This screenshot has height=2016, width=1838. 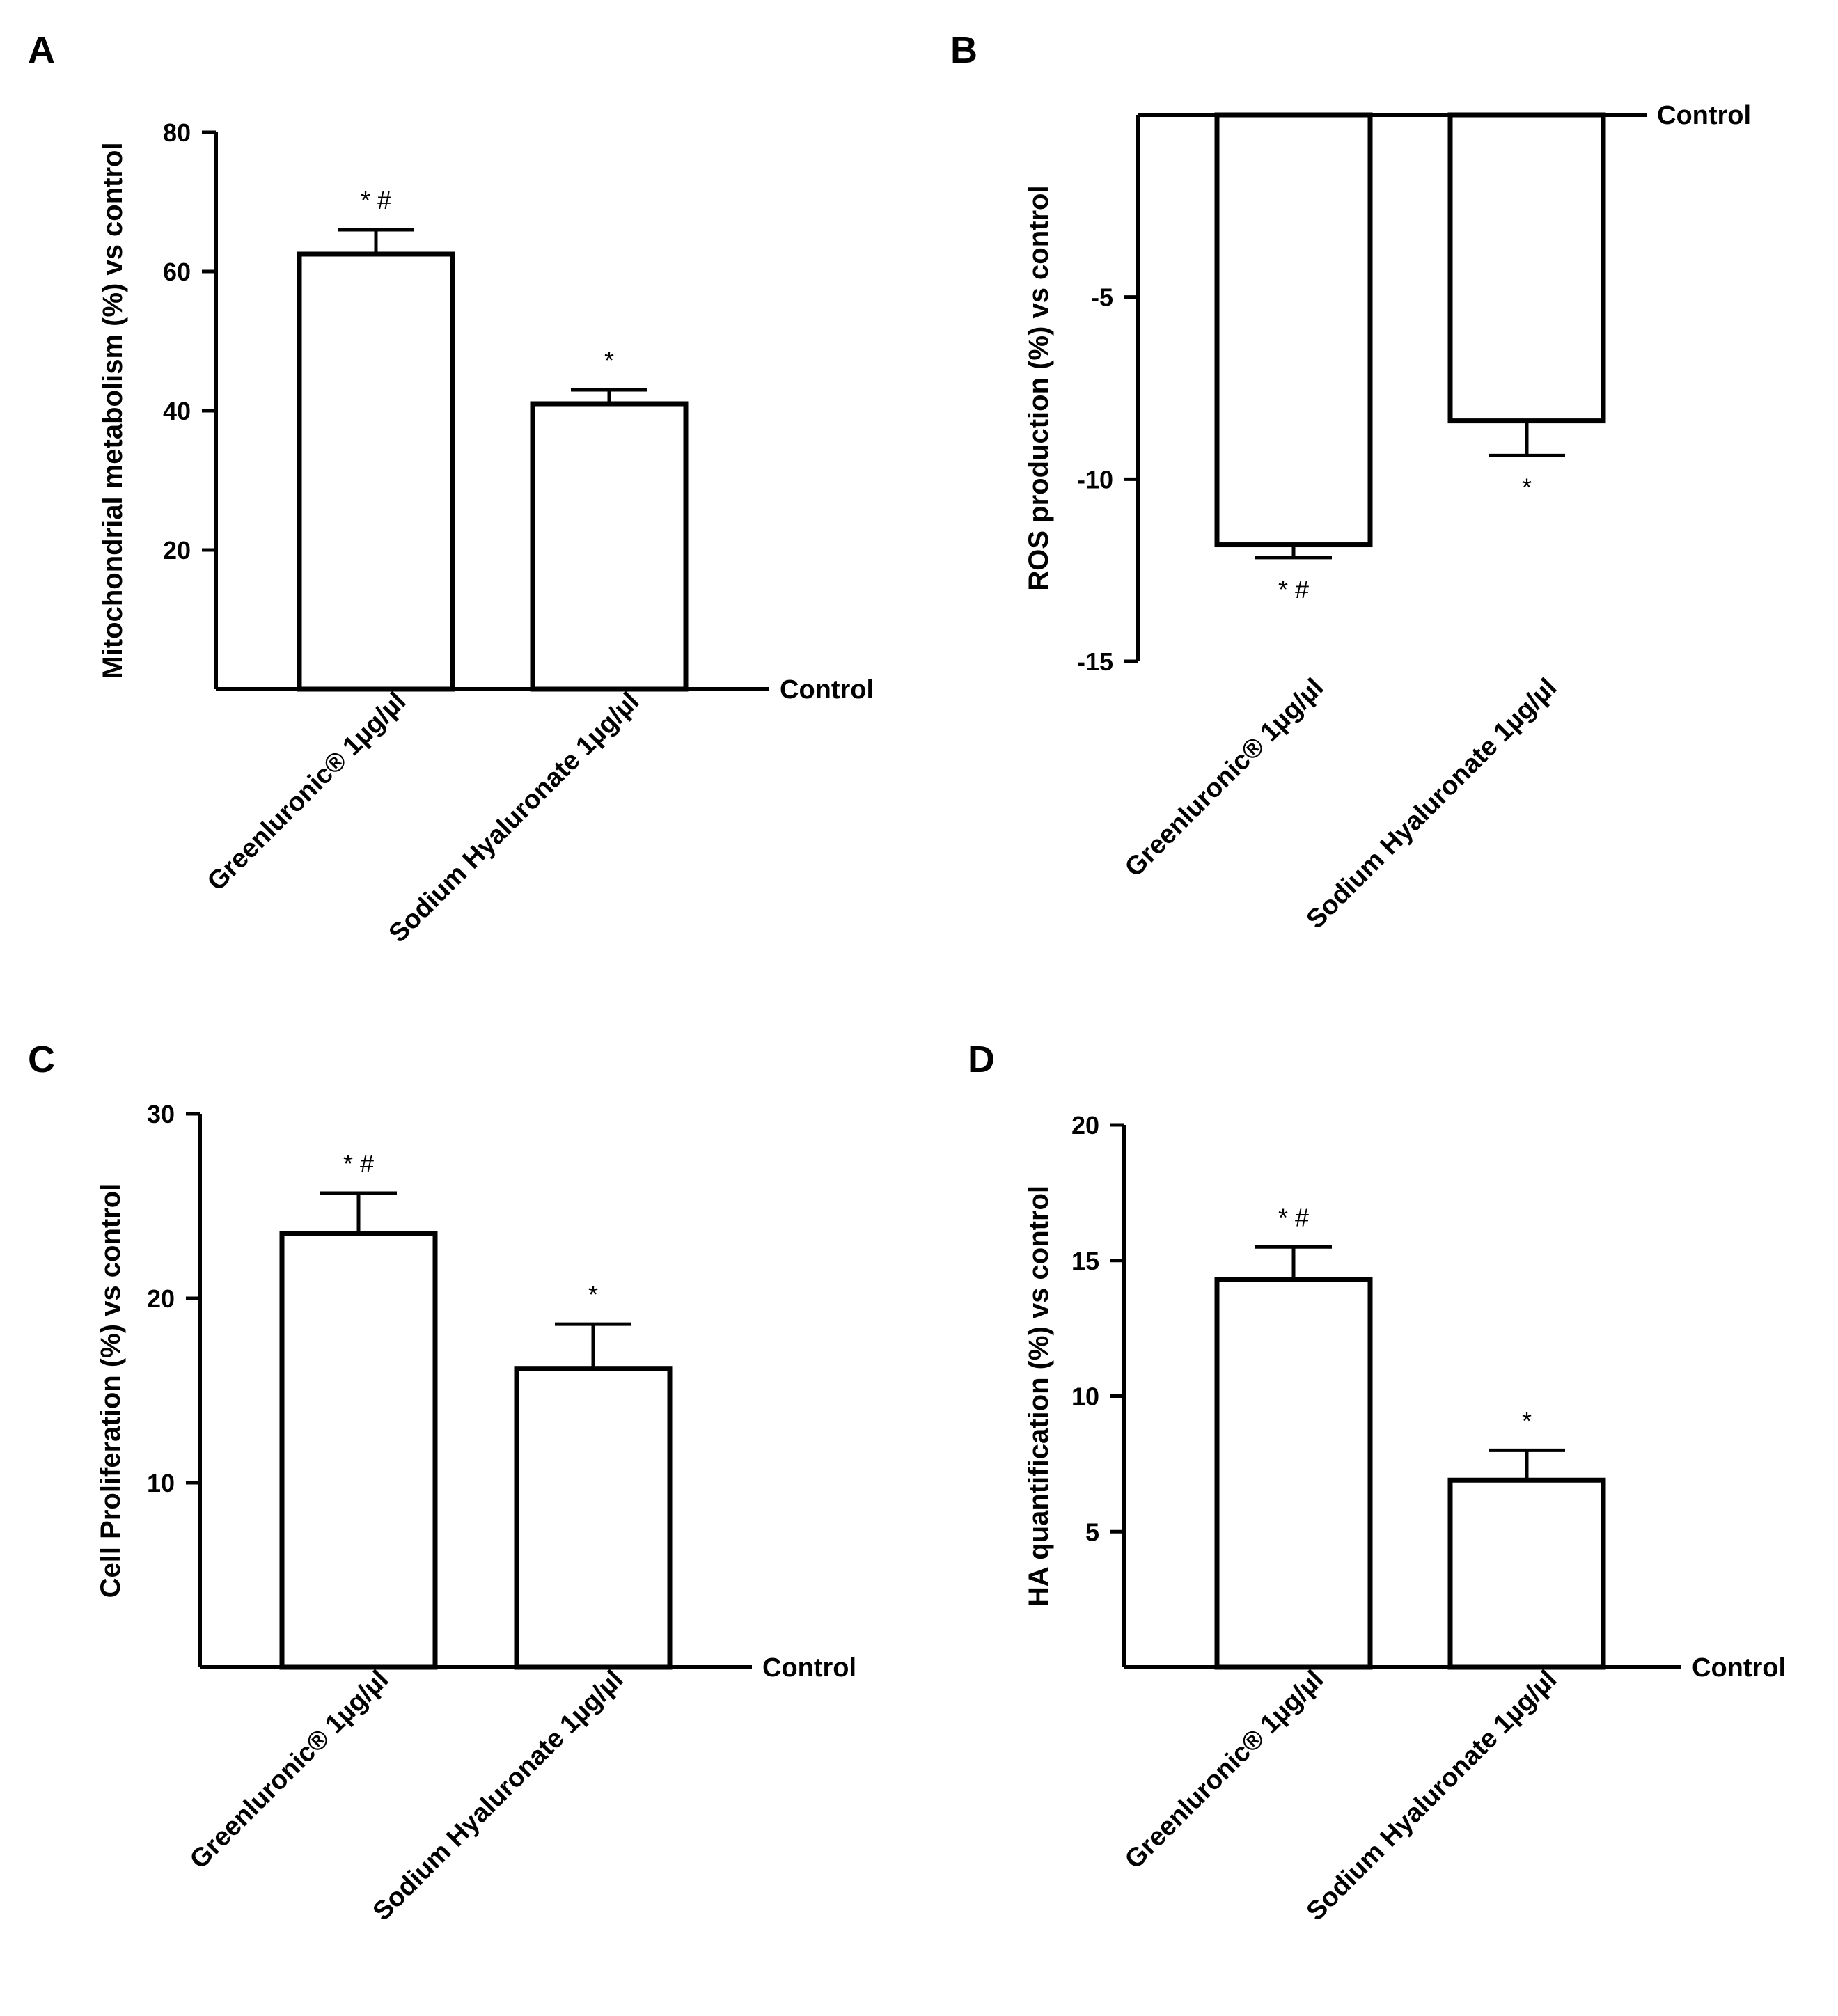 I want to click on y-axis-title: Mitochondrial metabolism (%) vs control, so click(x=112, y=410).